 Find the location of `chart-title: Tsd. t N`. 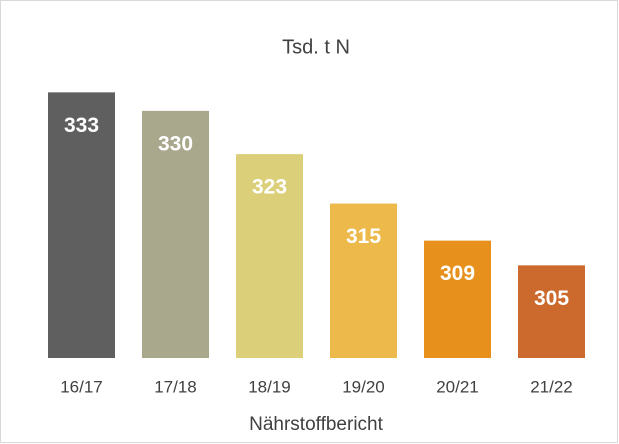

chart-title: Tsd. t N is located at coordinates (316, 47).